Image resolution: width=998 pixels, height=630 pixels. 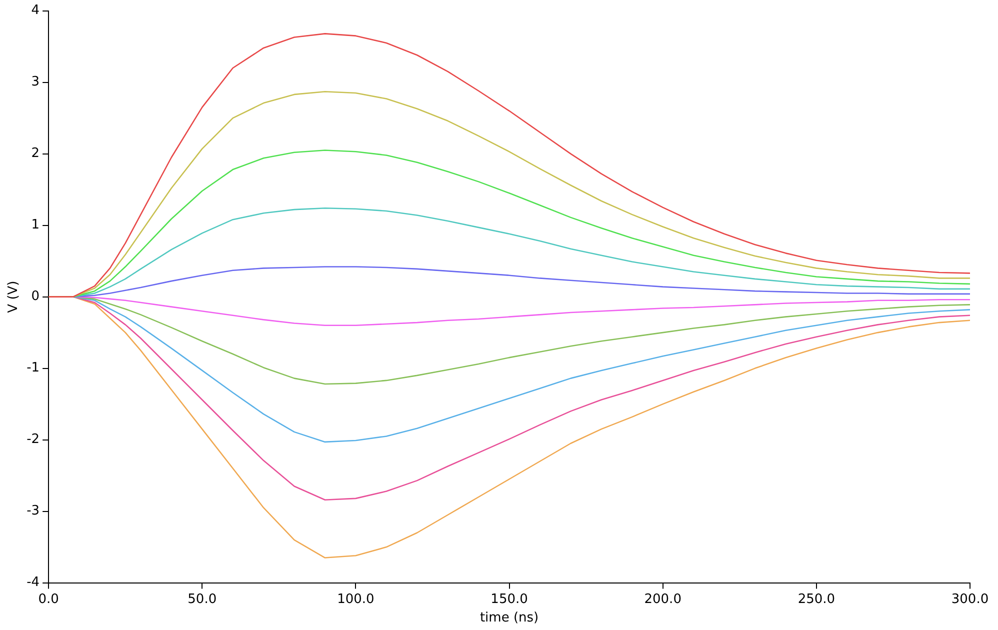 I want to click on y-axis-title: V (V), so click(x=14, y=296).